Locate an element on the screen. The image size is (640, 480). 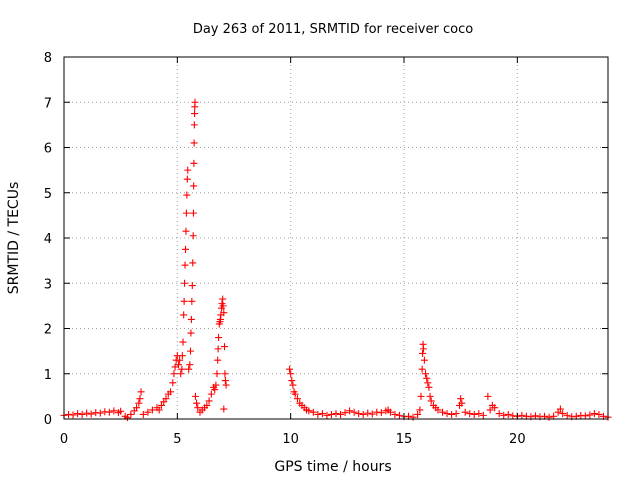
y-axis-label: SRMTID / TECUs is located at coordinates (14, 238).